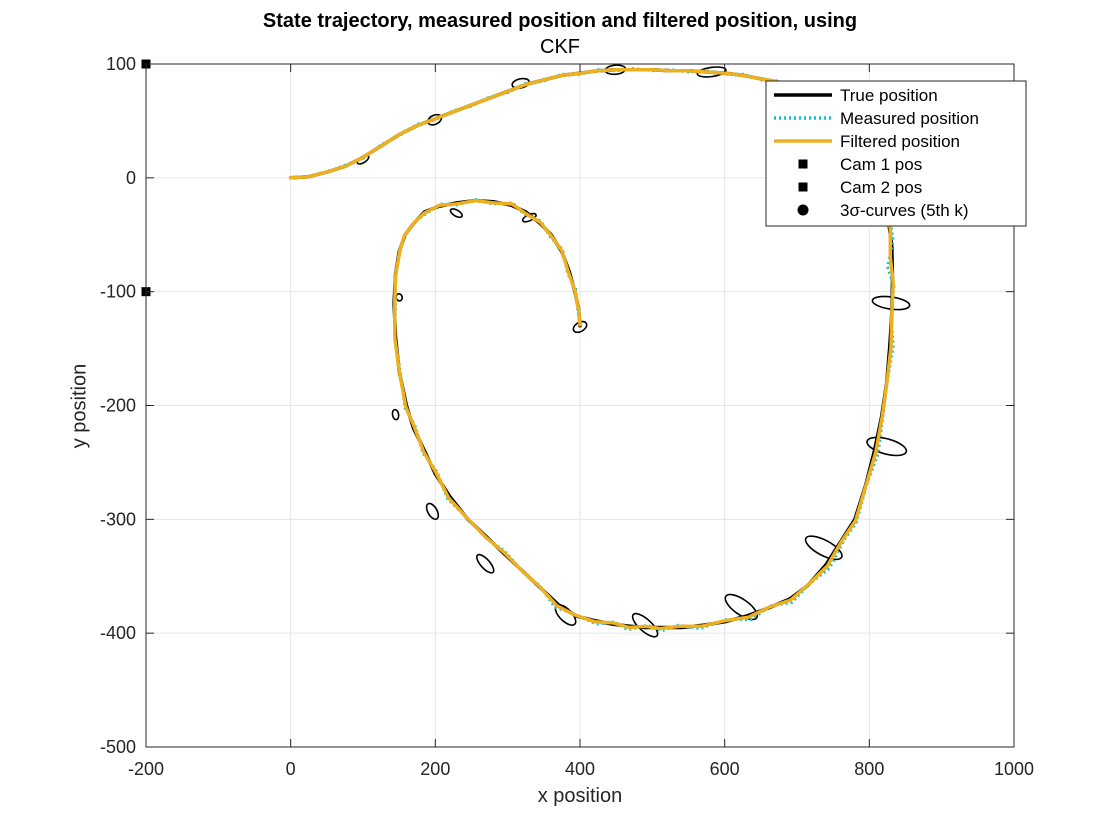  I want to click on y-tick-label: -100, so click(118, 292).